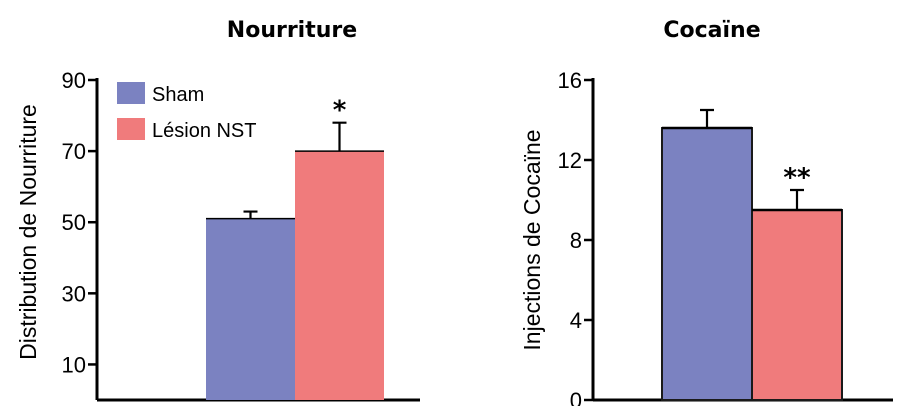 The width and height of the screenshot is (897, 406). What do you see at coordinates (570, 80) in the screenshot?
I see `y-tick-label-cocaine: 16` at bounding box center [570, 80].